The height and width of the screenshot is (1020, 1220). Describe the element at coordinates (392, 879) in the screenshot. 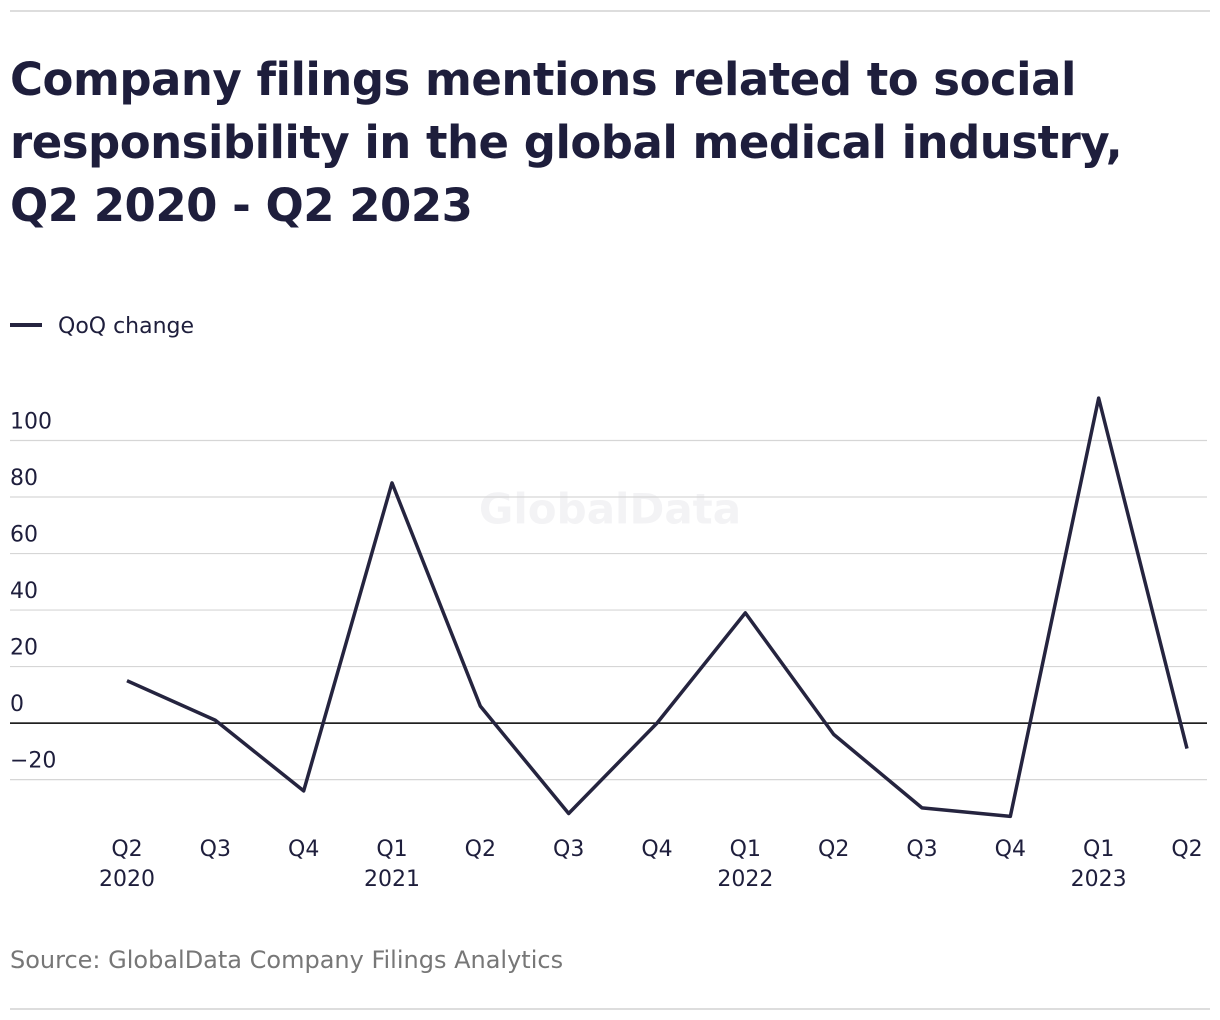

I see `x-tick-year: 2021` at that location.